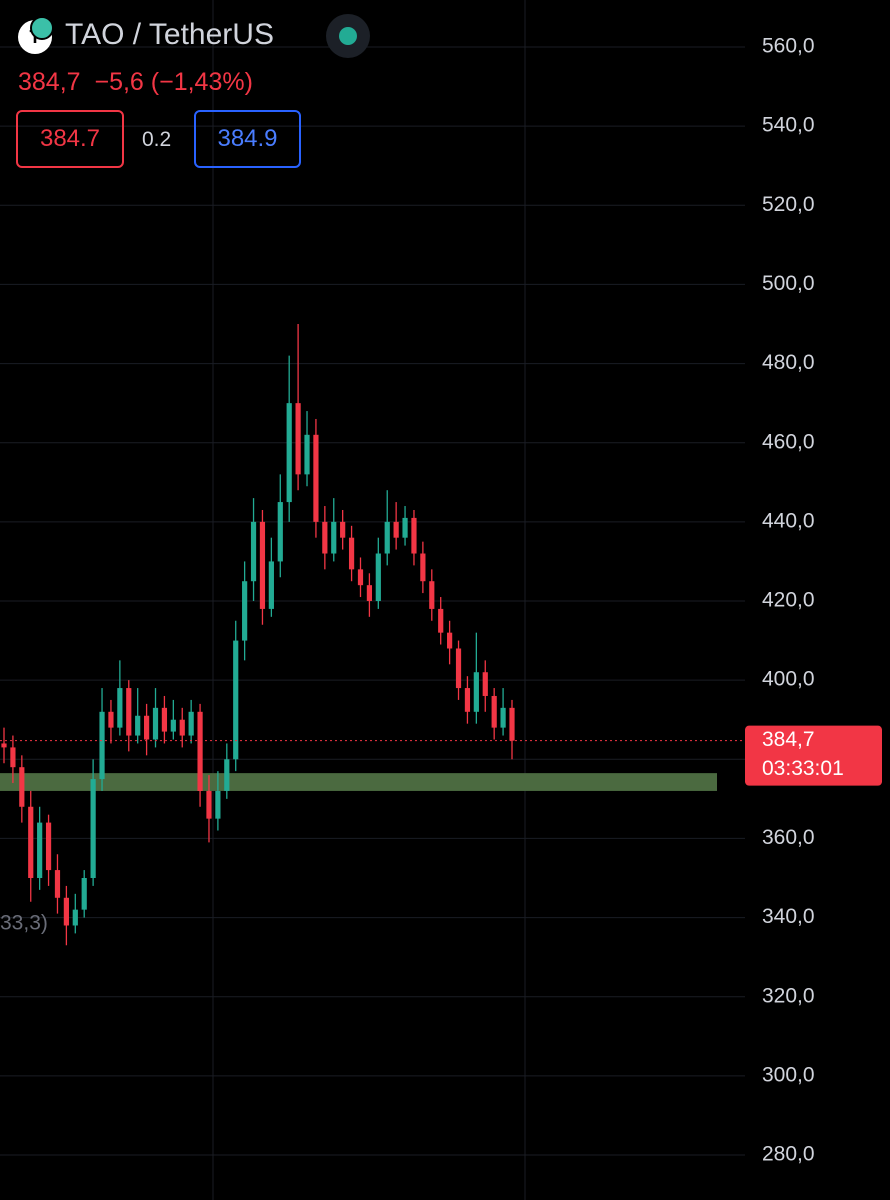 This screenshot has height=1200, width=890. I want to click on status-dot, so click(348, 36).